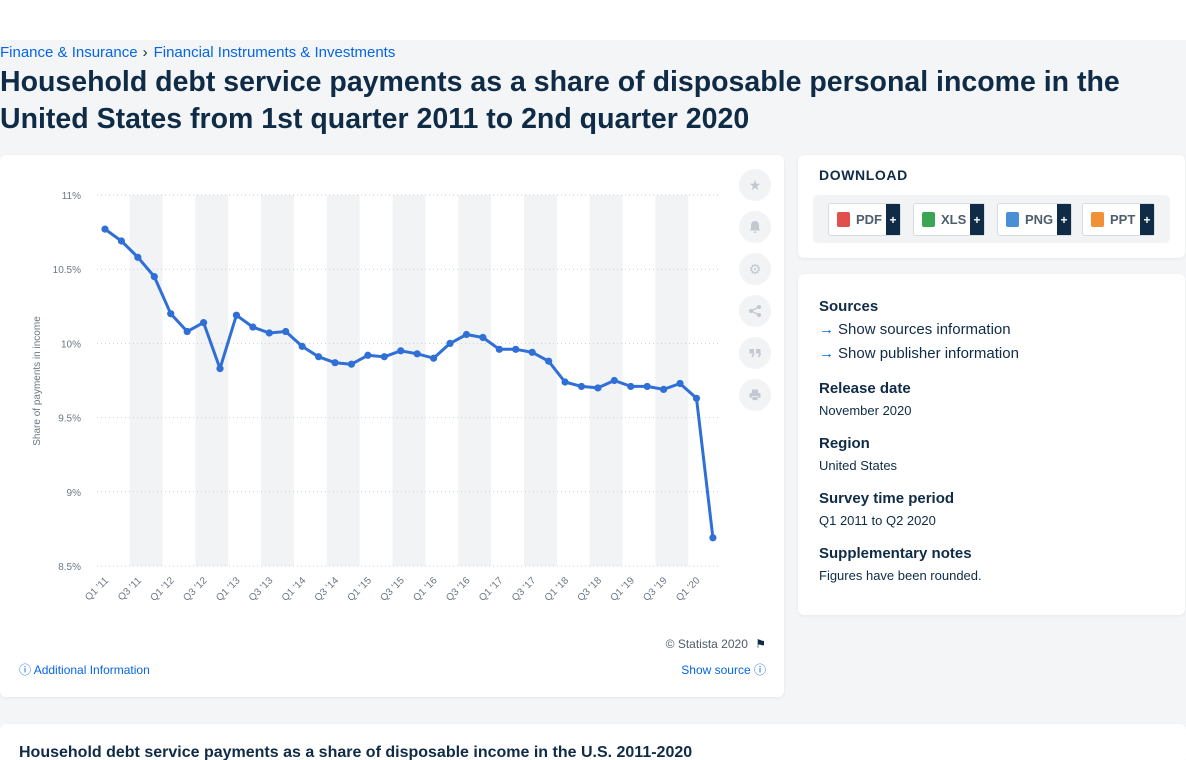 This screenshot has width=1186, height=760. What do you see at coordinates (887, 498) in the screenshot?
I see `survey-period-heading: Survey time period` at bounding box center [887, 498].